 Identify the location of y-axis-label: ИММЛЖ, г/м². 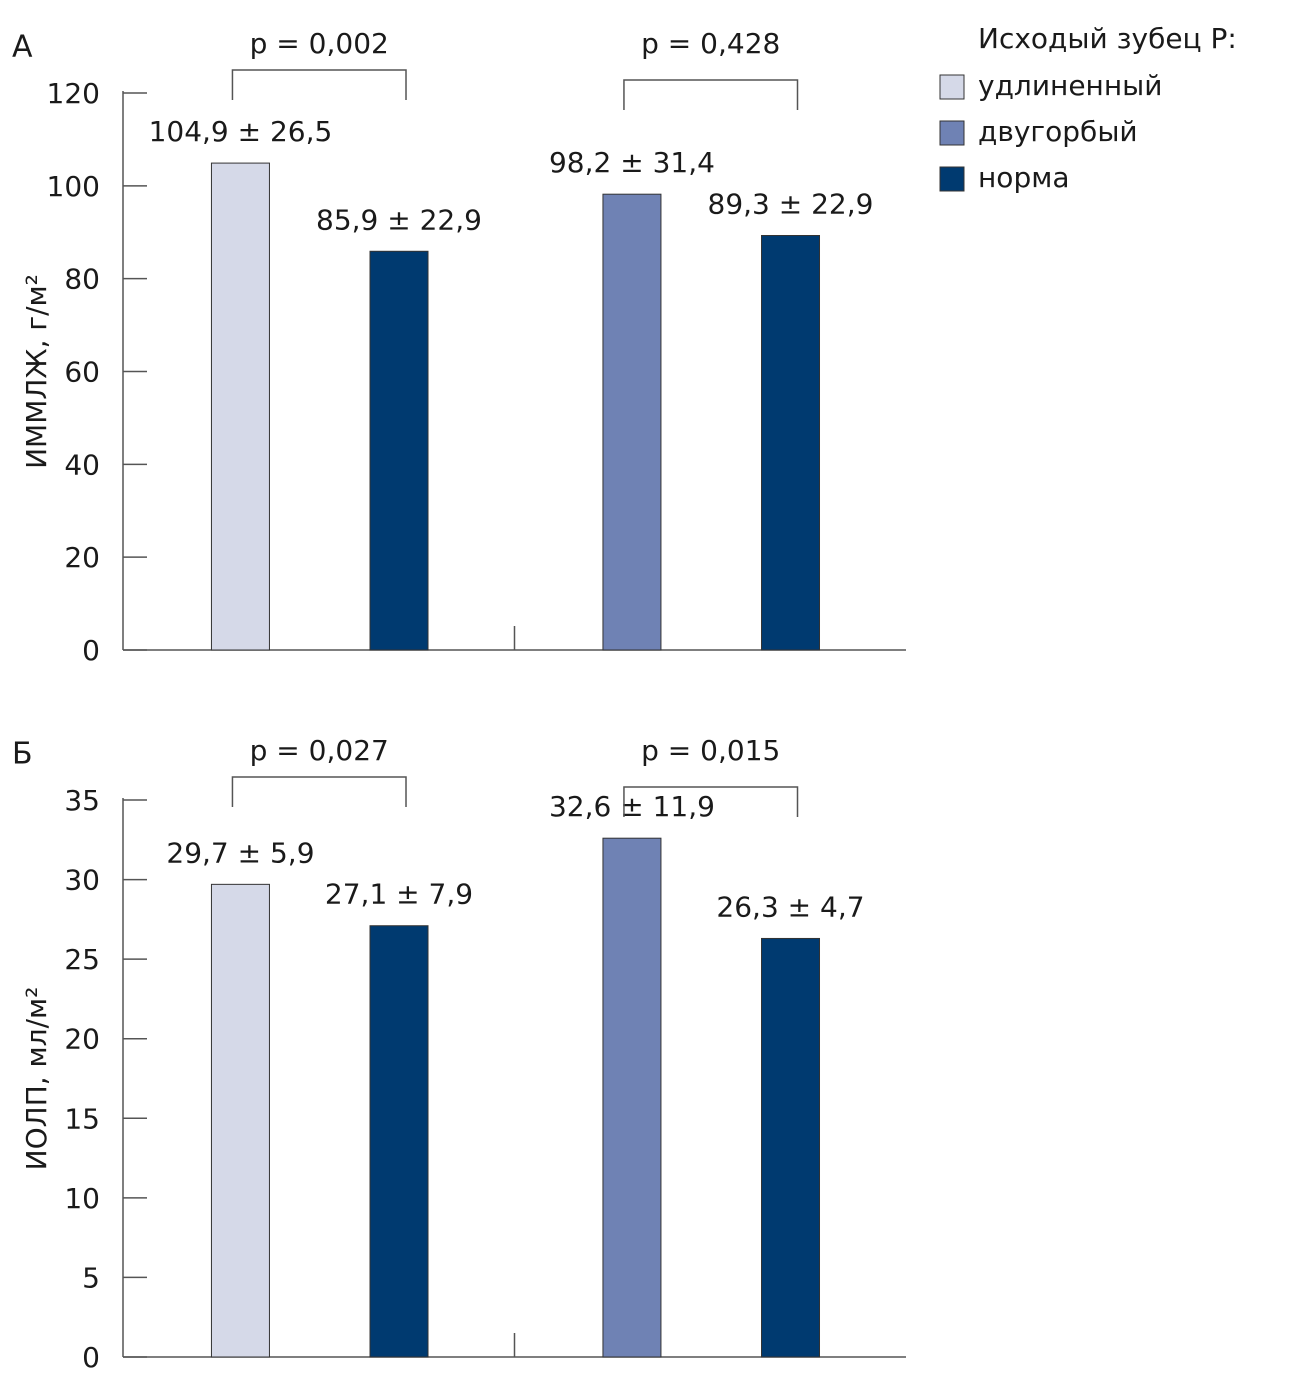
(36, 371).